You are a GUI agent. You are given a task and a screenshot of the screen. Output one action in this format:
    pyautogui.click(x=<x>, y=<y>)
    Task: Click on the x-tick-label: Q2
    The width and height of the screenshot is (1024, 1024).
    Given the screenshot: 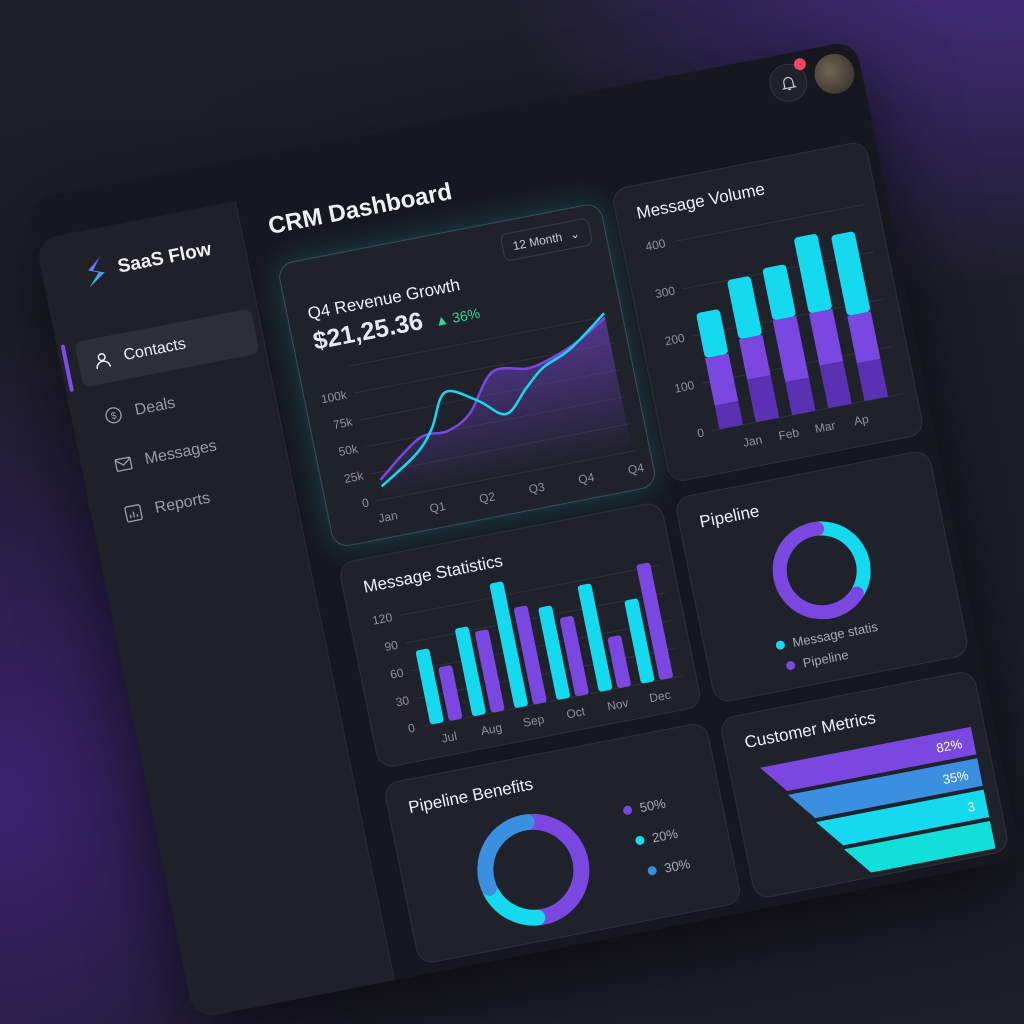 What is the action you would take?
    pyautogui.click(x=487, y=497)
    